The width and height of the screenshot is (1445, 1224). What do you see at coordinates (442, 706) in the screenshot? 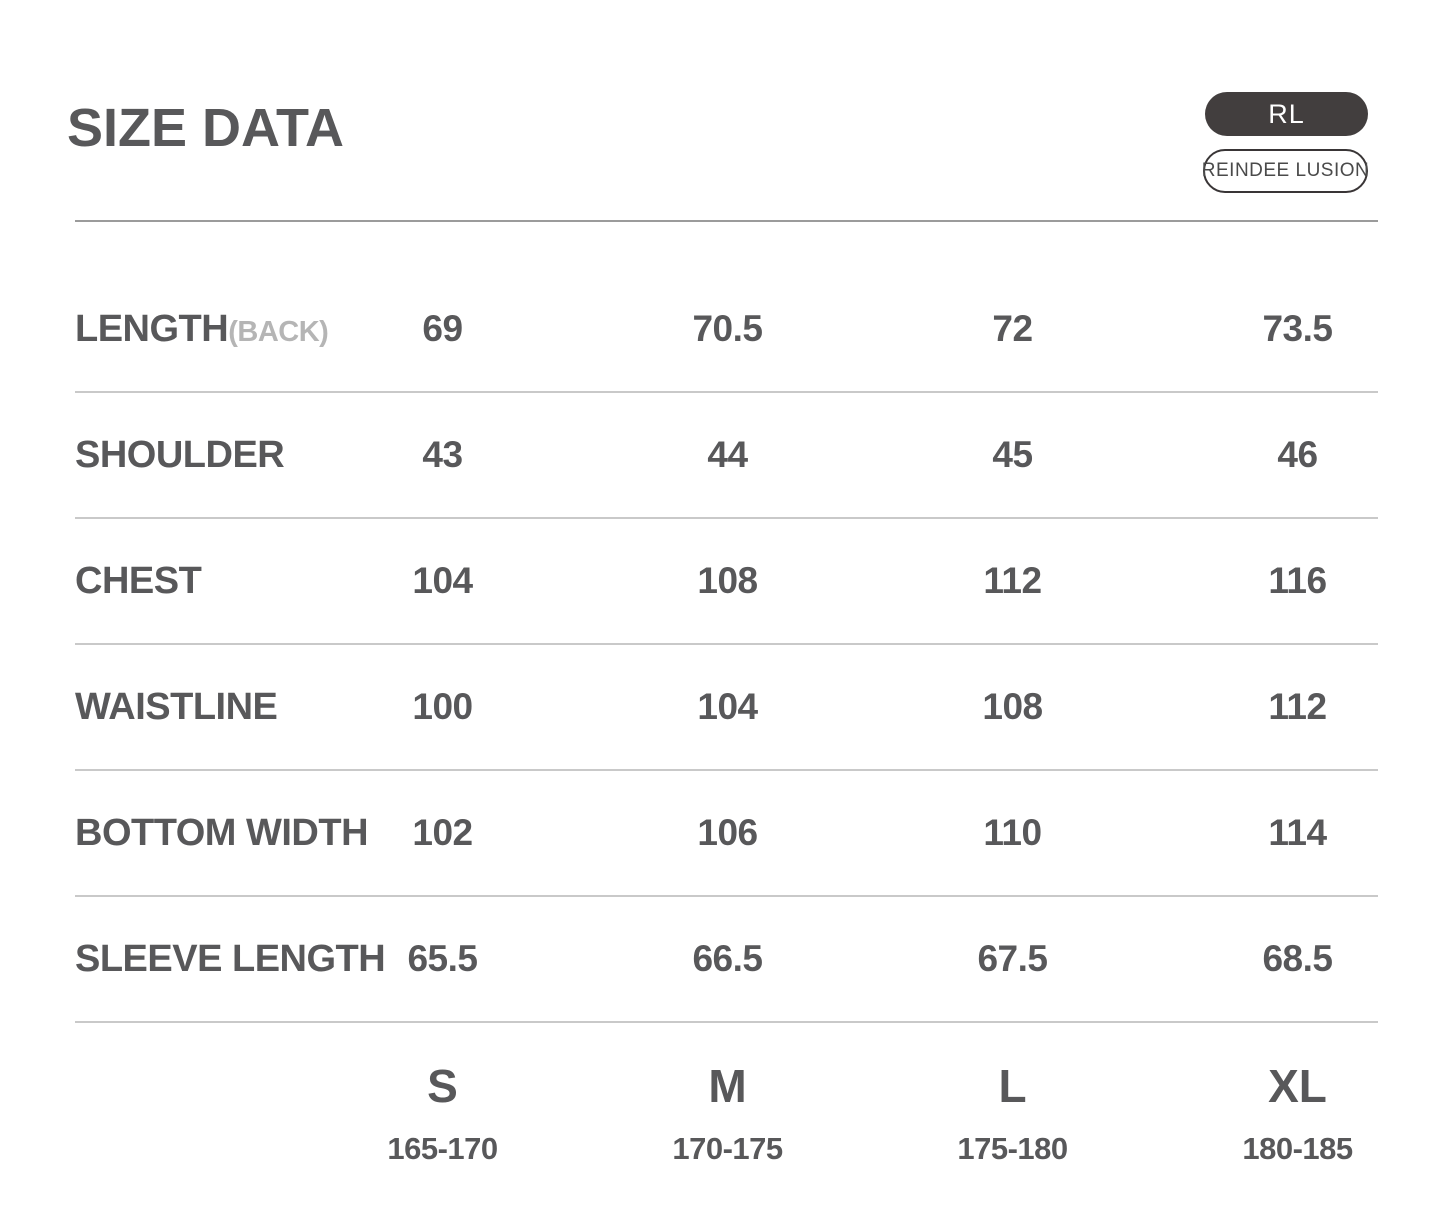
I see `size-value-cell: 100` at bounding box center [442, 706].